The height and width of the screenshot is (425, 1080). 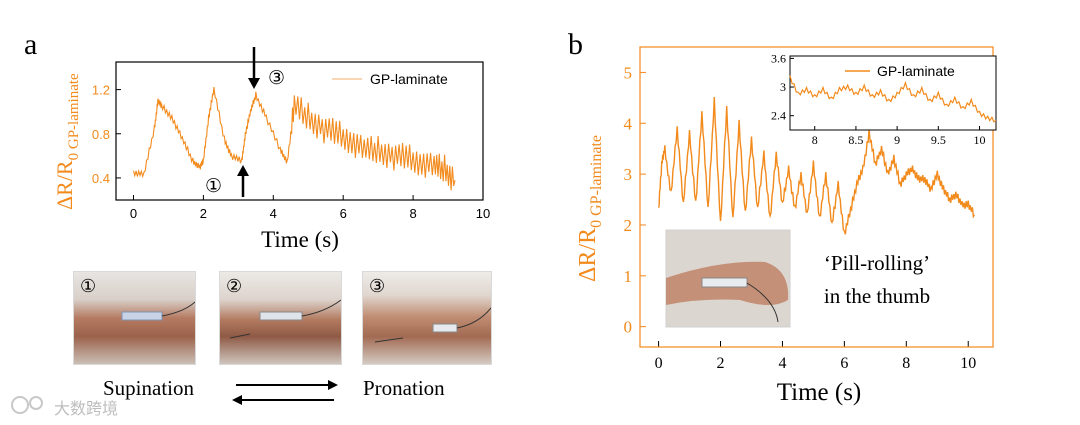 I want to click on chart-a-legend-label: GP-laminate, so click(x=409, y=79).